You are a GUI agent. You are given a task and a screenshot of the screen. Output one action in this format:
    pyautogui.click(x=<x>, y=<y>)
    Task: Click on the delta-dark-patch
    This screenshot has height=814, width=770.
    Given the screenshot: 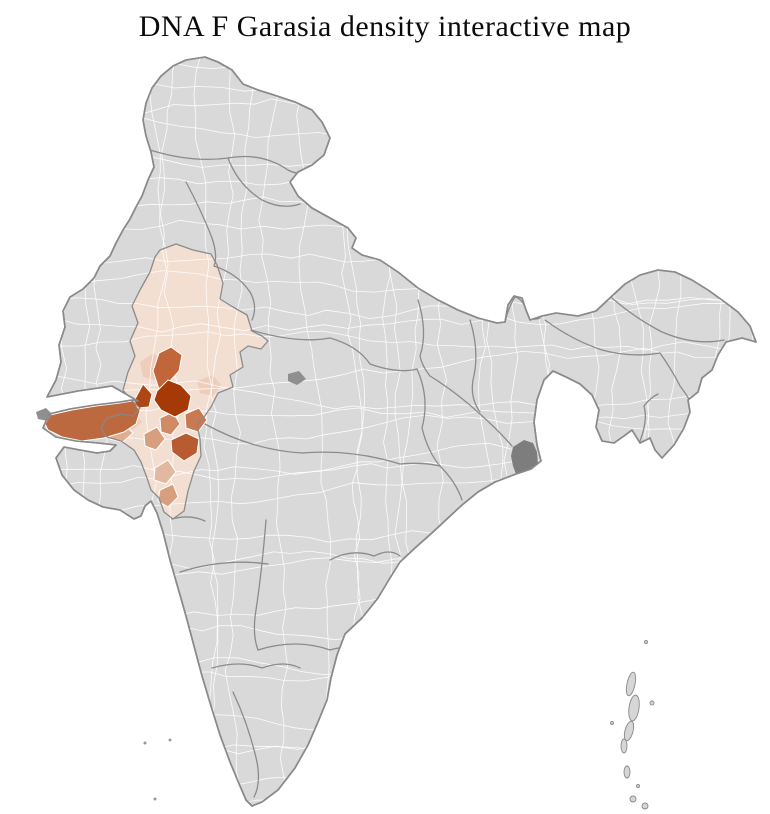 What is the action you would take?
    pyautogui.click(x=524, y=463)
    